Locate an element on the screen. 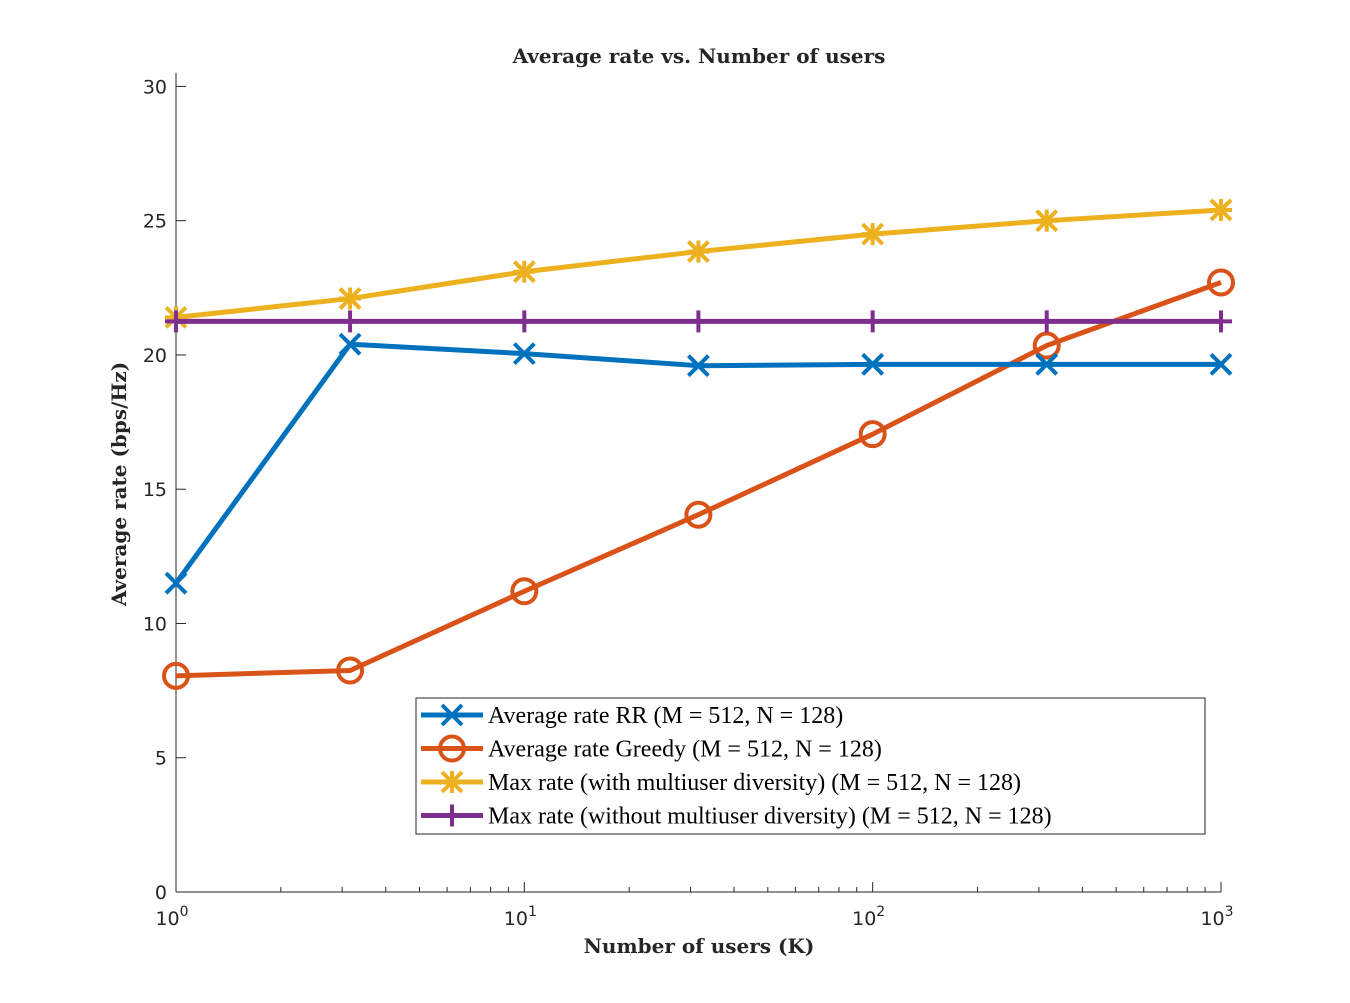 The height and width of the screenshot is (1003, 1350). x-tick-label: 10² is located at coordinates (868, 917).